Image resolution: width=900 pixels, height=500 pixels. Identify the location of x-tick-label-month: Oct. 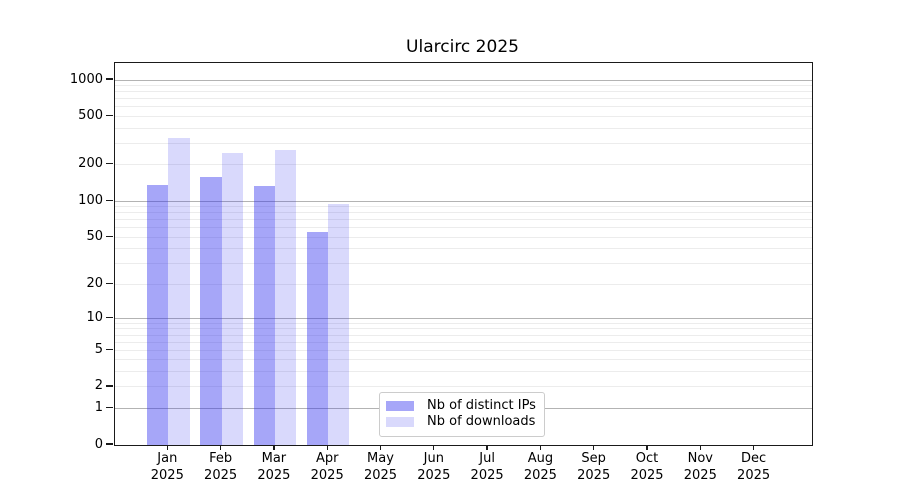
(647, 458).